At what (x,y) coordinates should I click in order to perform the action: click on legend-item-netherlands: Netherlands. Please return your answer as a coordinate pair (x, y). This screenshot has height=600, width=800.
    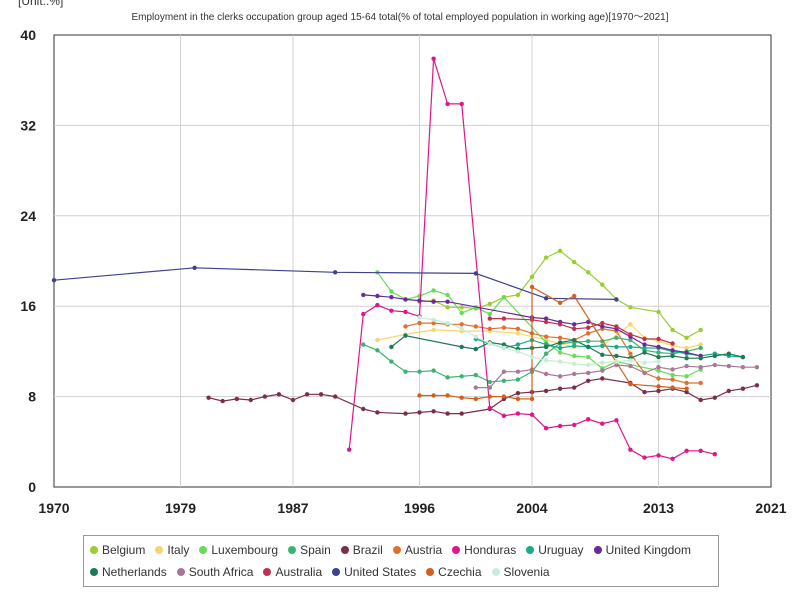
    Looking at the image, I should click on (128, 572).